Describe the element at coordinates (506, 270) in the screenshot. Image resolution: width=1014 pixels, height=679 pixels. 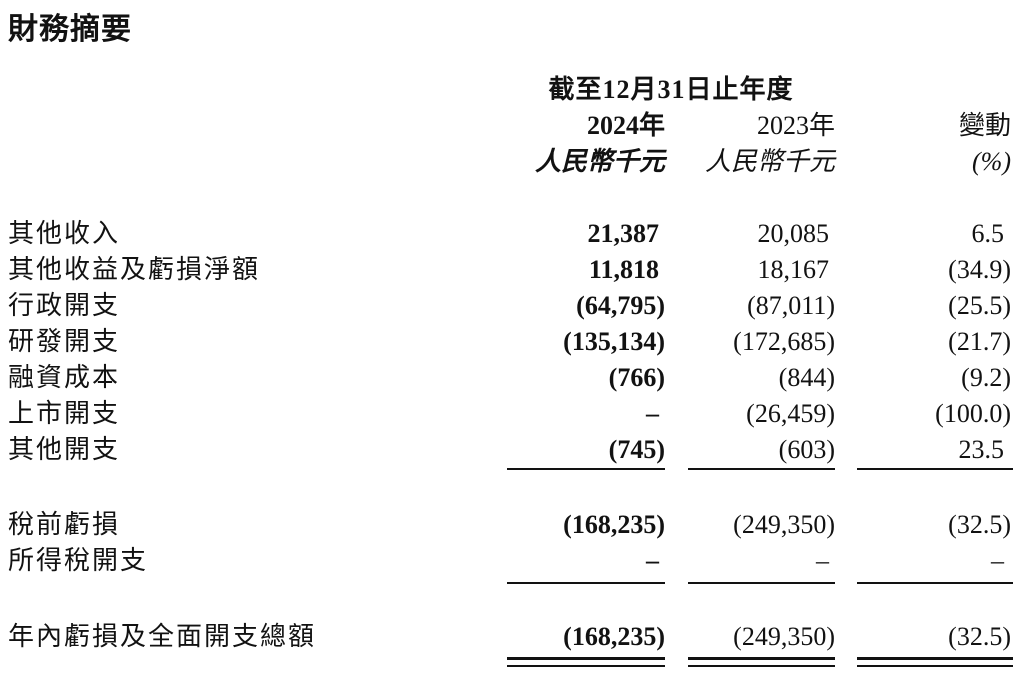
I see `table-row: 其他收益及虧損淨額 11,818 18,167 (34.9)` at that location.